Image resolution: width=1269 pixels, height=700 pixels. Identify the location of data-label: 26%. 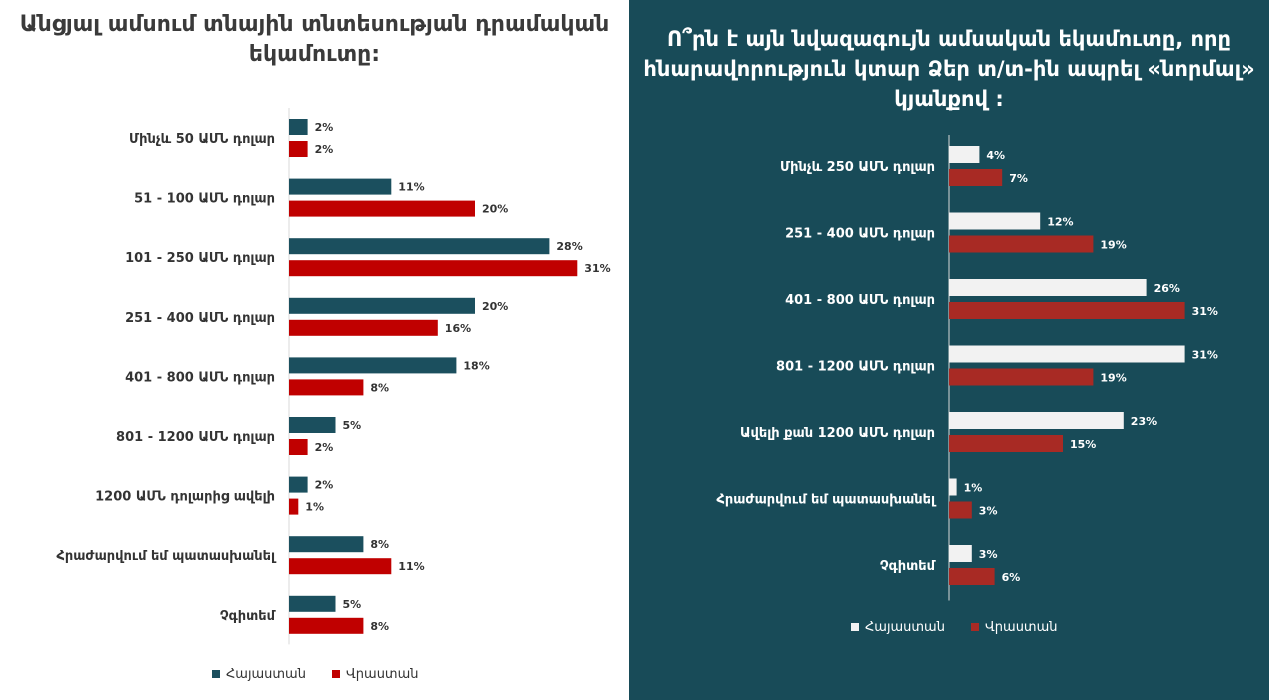
(1167, 288).